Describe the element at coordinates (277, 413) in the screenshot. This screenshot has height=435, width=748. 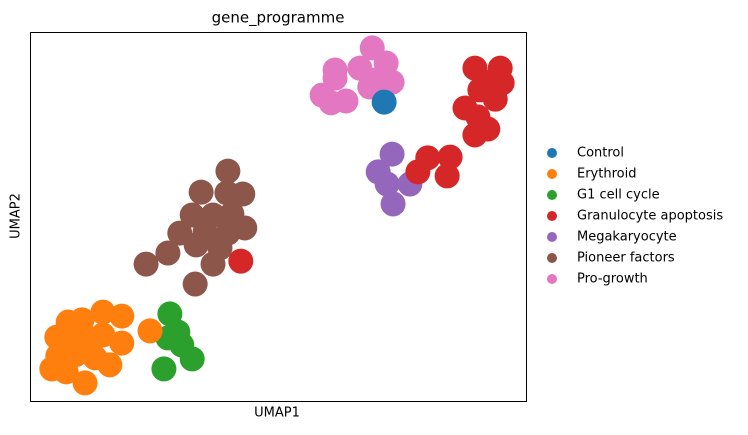
I see `x-axis-label: UMAP1` at that location.